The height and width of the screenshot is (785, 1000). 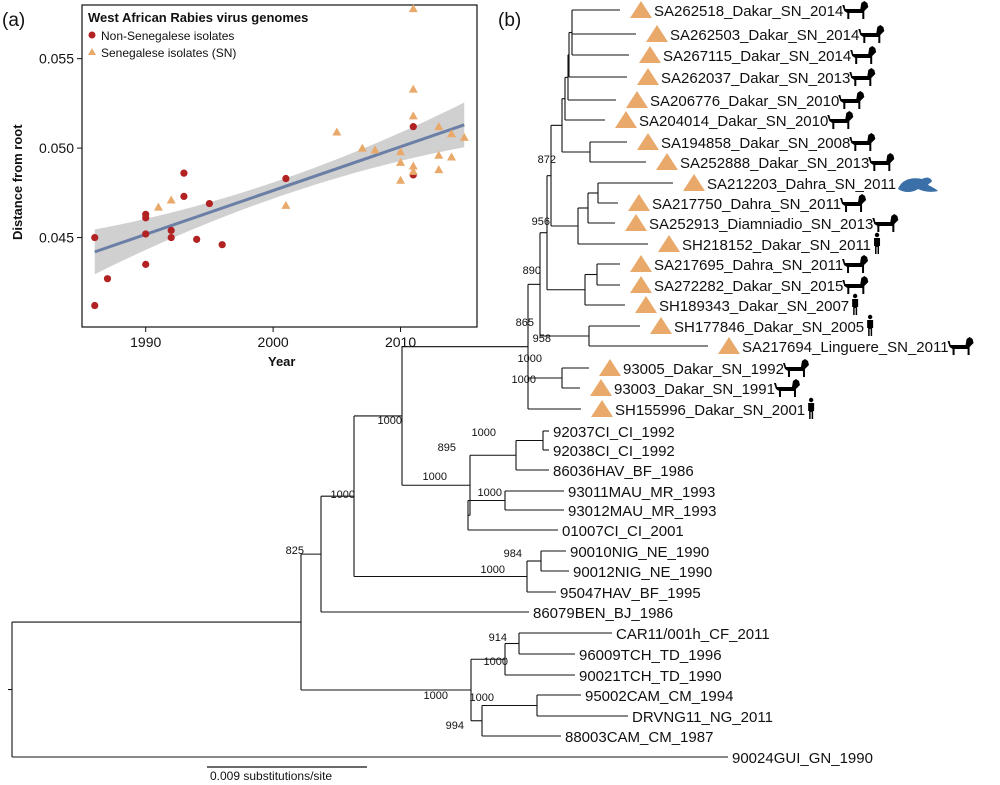 What do you see at coordinates (17, 182) in the screenshot?
I see `y-axis-label: Distance from root` at bounding box center [17, 182].